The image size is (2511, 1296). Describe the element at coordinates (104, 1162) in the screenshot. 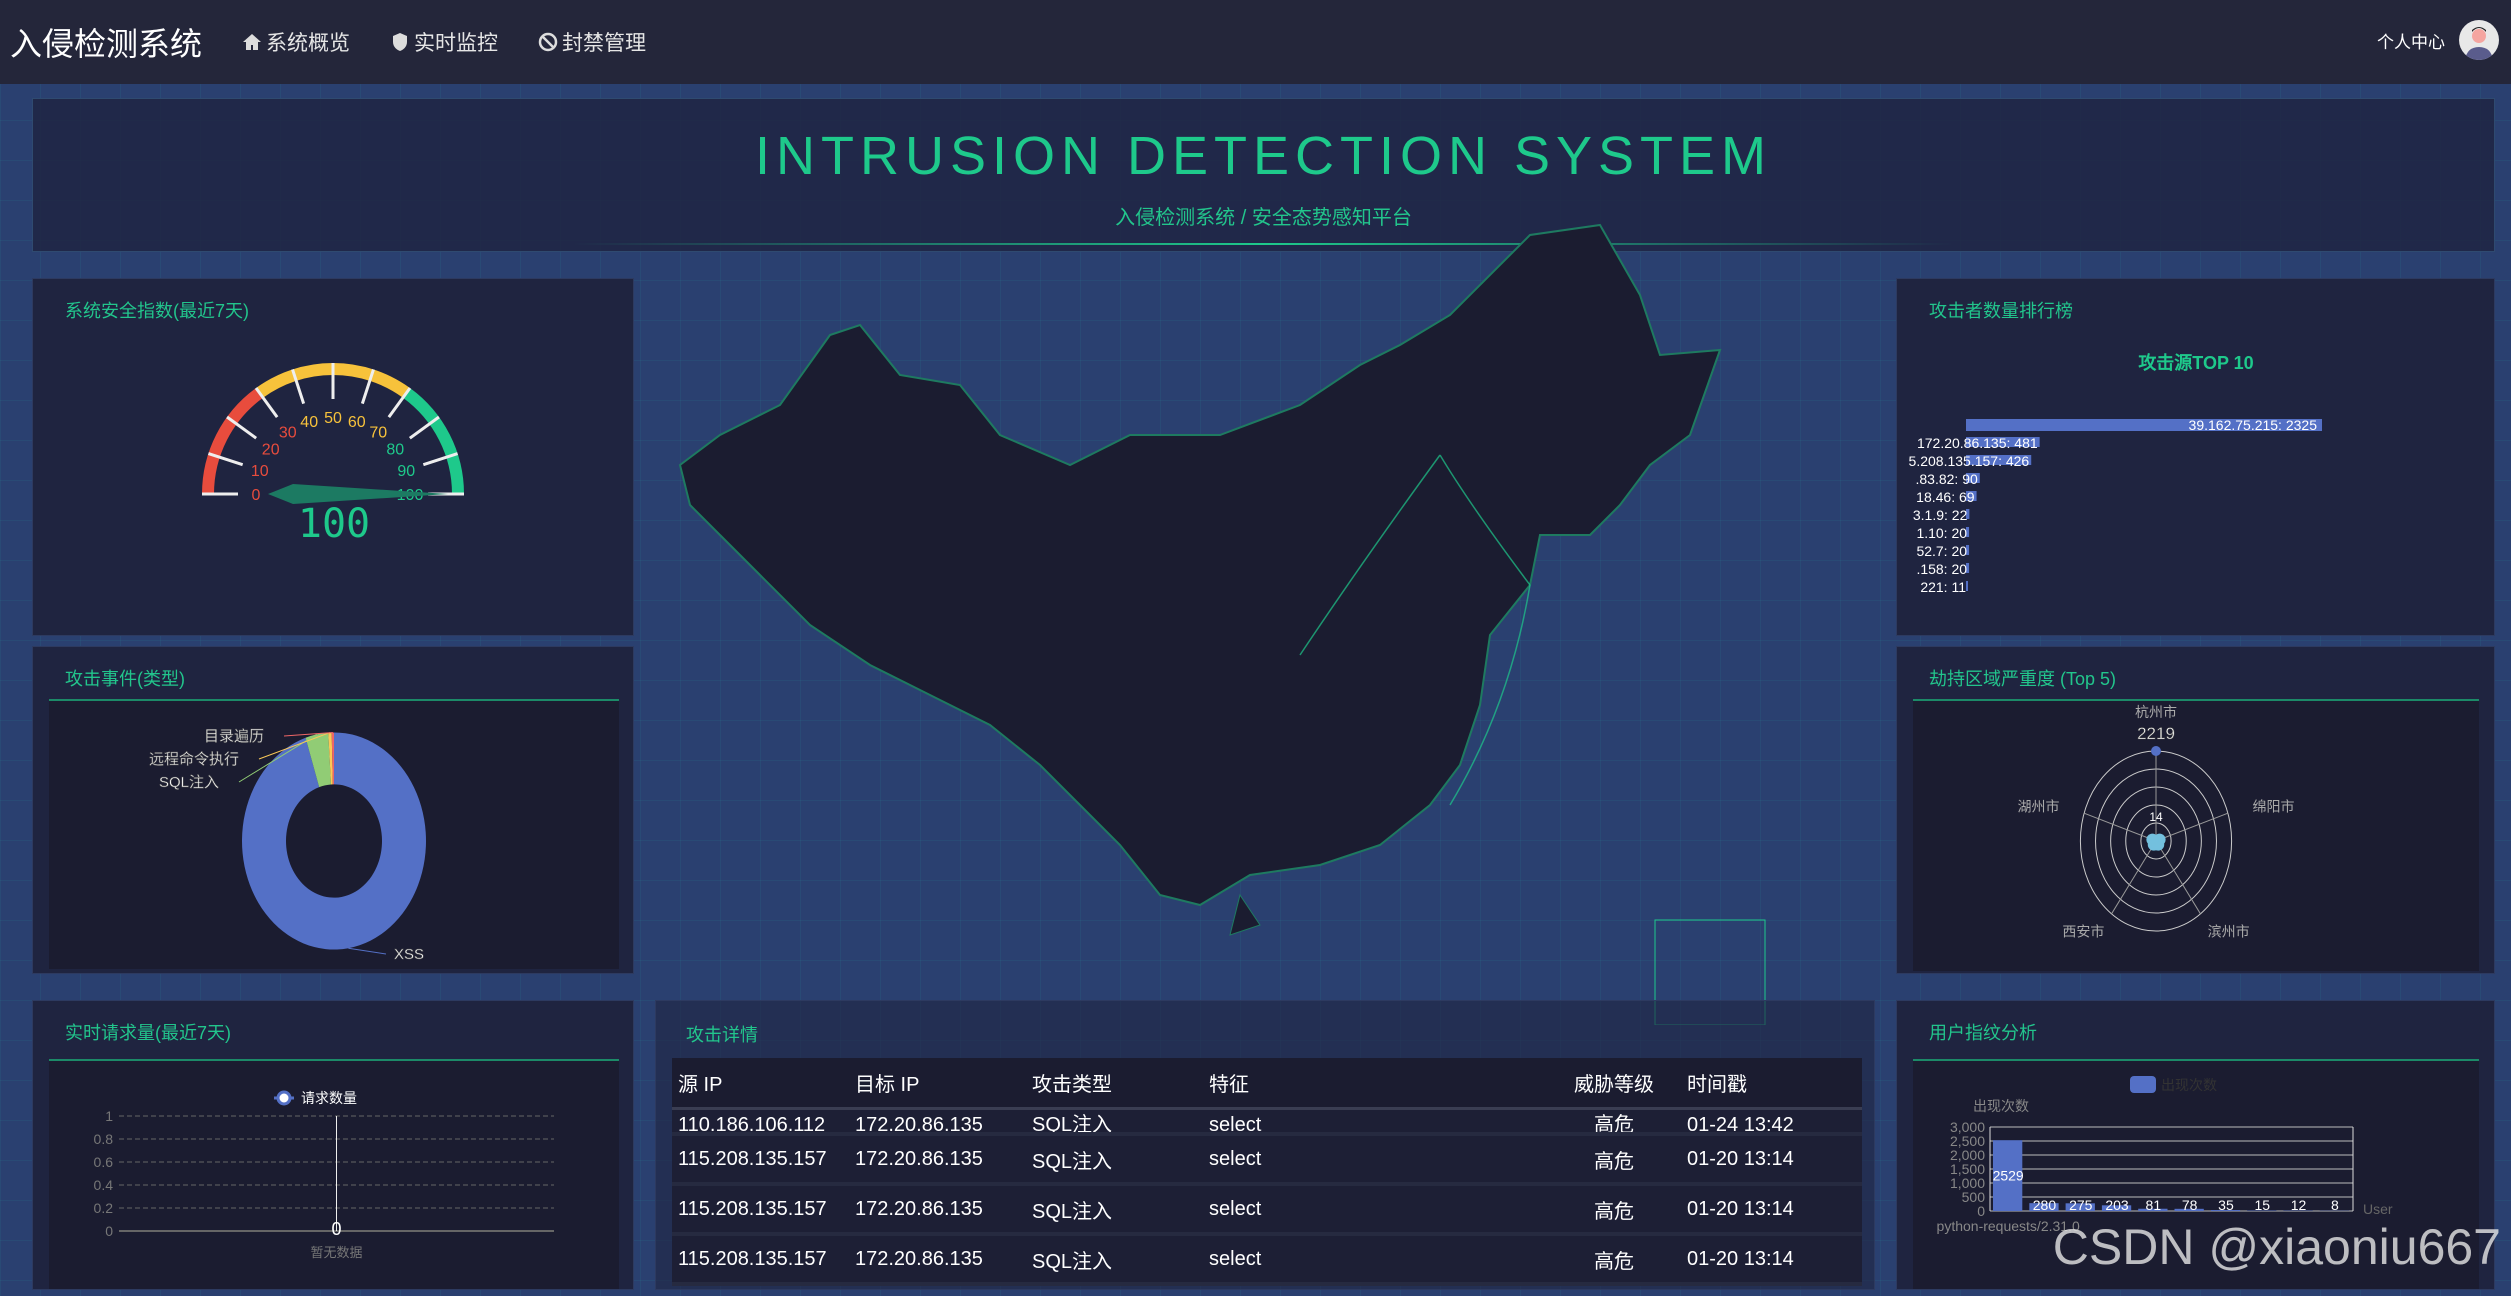

I see `y-tick-label: 0.6` at that location.